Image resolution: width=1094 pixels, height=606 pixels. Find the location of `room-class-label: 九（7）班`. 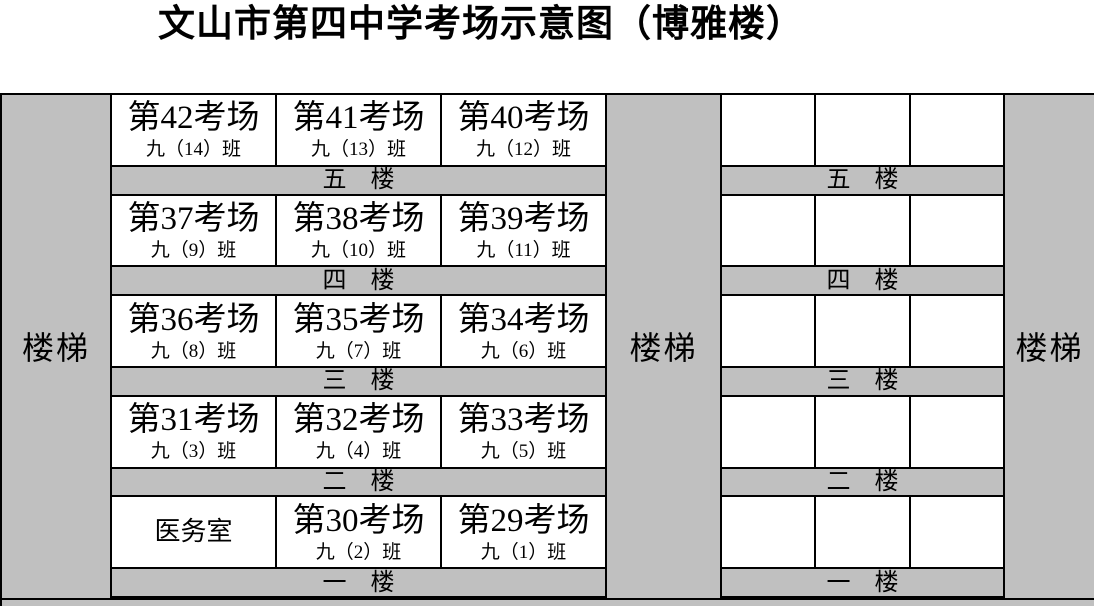

room-class-label: 九（7）班 is located at coordinates (358, 351).